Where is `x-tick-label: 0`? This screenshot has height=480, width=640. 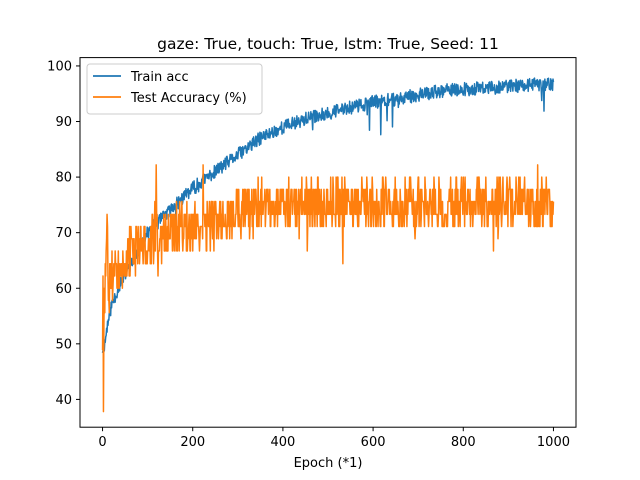
x-tick-label: 0 is located at coordinates (102, 442).